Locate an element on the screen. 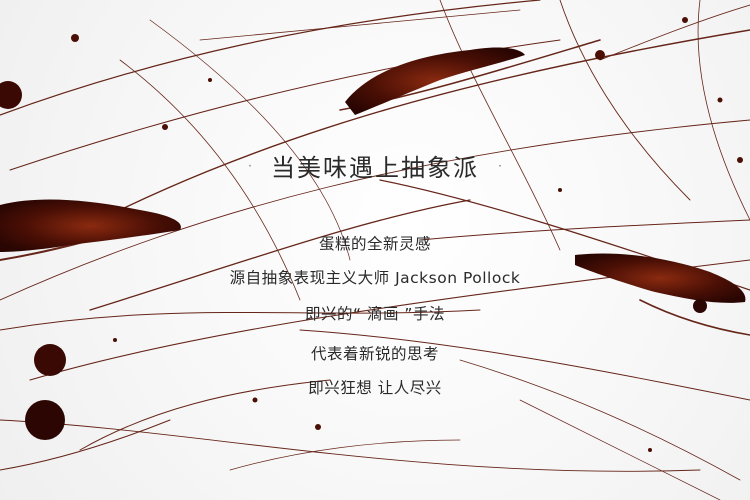 This screenshot has width=750, height=500. headline-title: 当美味遇上抽象派 is located at coordinates (375, 168).